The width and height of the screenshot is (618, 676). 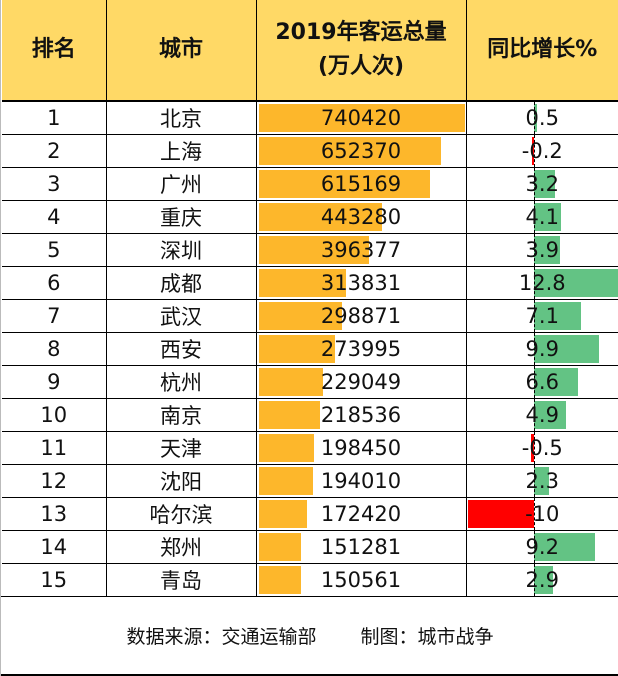 What do you see at coordinates (427, 637) in the screenshot?
I see `chart-author: 制图：城市战争` at bounding box center [427, 637].